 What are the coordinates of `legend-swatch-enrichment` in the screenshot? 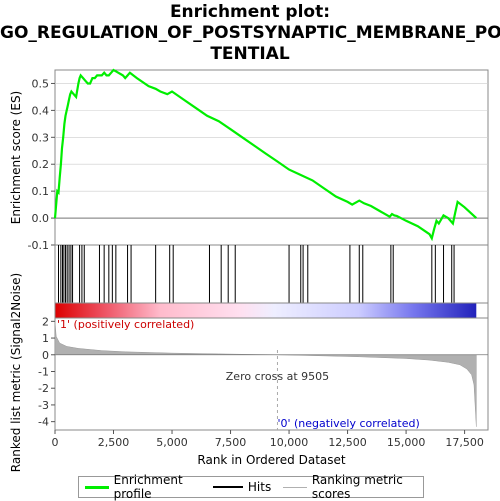 It's located at (97, 487).